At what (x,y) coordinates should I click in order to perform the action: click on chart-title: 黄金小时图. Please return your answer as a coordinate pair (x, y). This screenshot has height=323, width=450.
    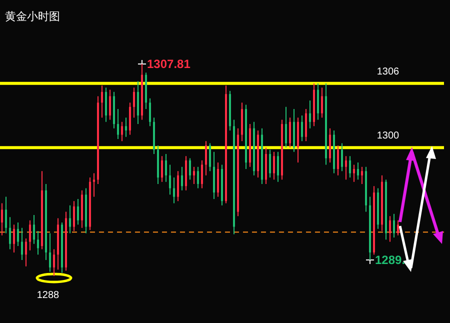
    Looking at the image, I should click on (32, 16).